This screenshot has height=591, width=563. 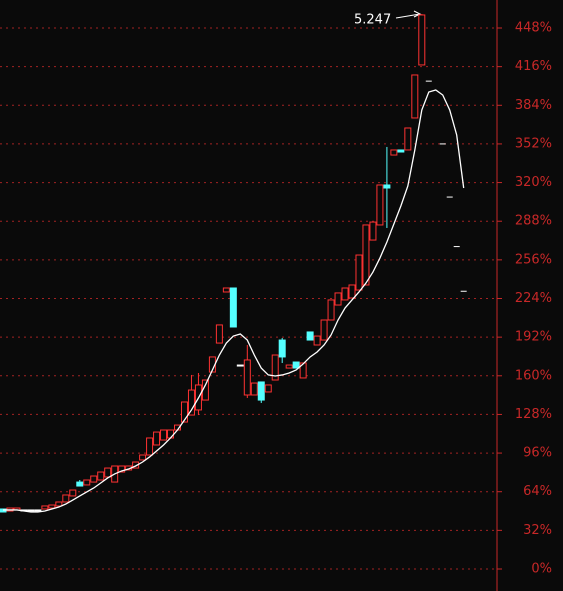 What do you see at coordinates (533, 105) in the screenshot?
I see `y-tick-label: 384%` at bounding box center [533, 105].